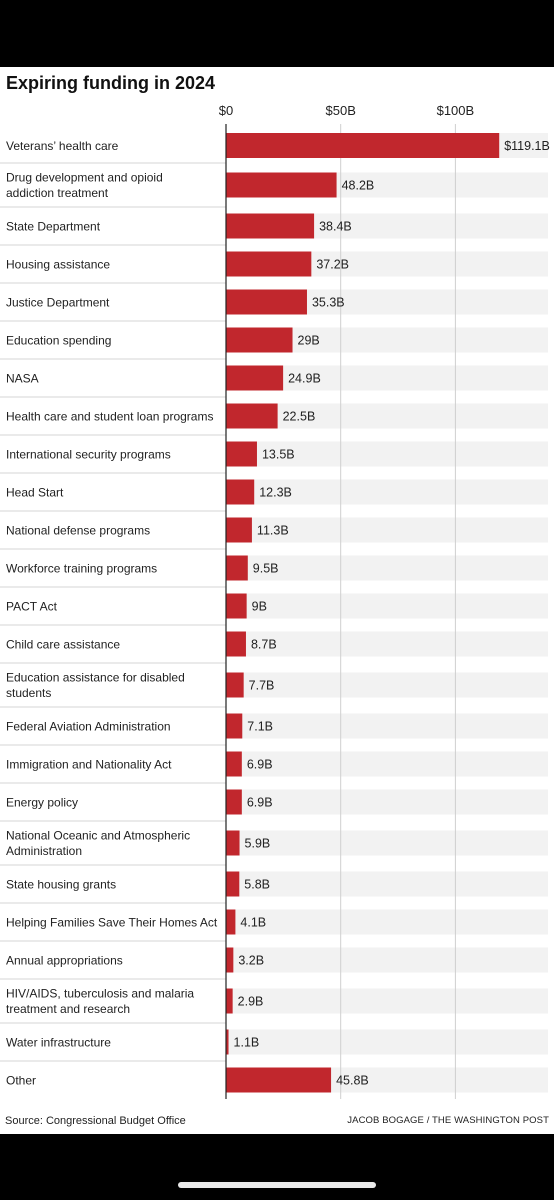 This screenshot has width=554, height=1200. Describe the element at coordinates (251, 961) in the screenshot. I see `value-label: 3.2B` at that location.